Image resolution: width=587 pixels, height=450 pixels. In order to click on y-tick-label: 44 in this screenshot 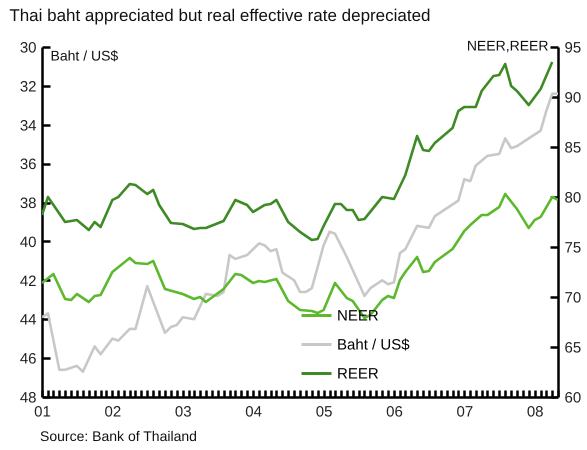, I will do `click(28, 320)`.